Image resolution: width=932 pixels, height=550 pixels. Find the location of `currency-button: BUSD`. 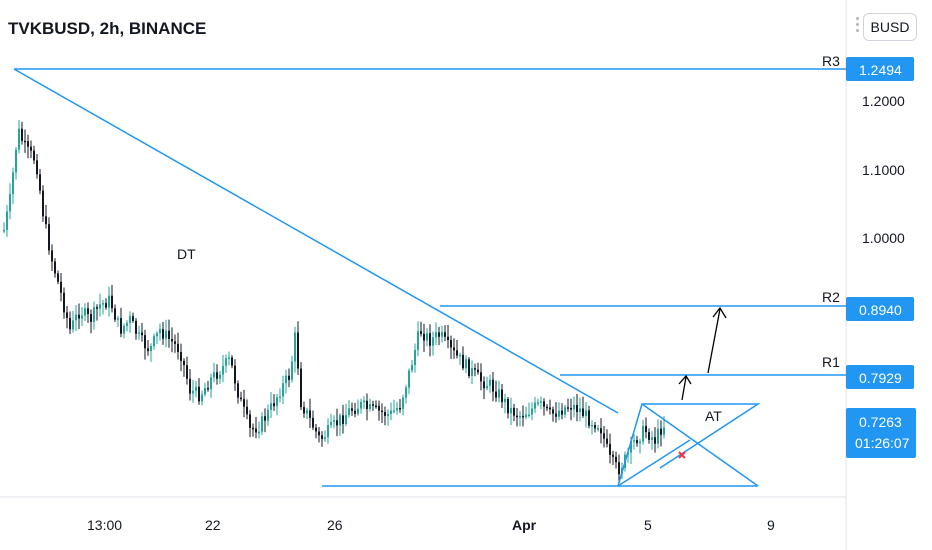

currency-button: BUSD is located at coordinates (890, 27).